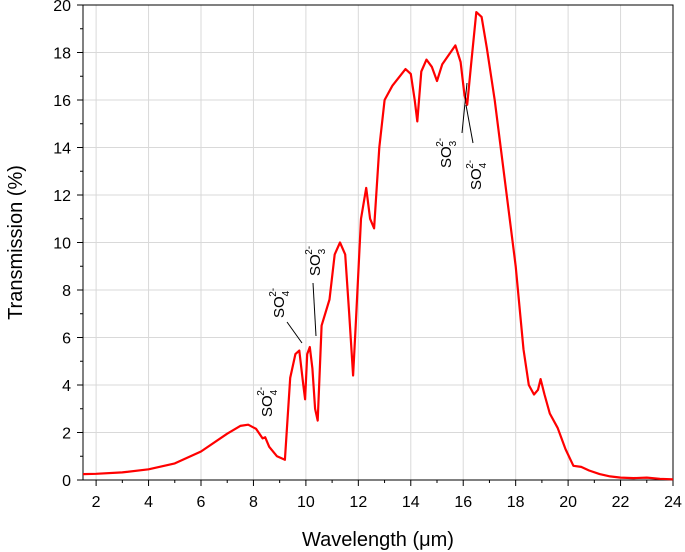 This screenshot has width=685, height=552. Describe the element at coordinates (66, 291) in the screenshot. I see `y-tick-label: 8` at that location.